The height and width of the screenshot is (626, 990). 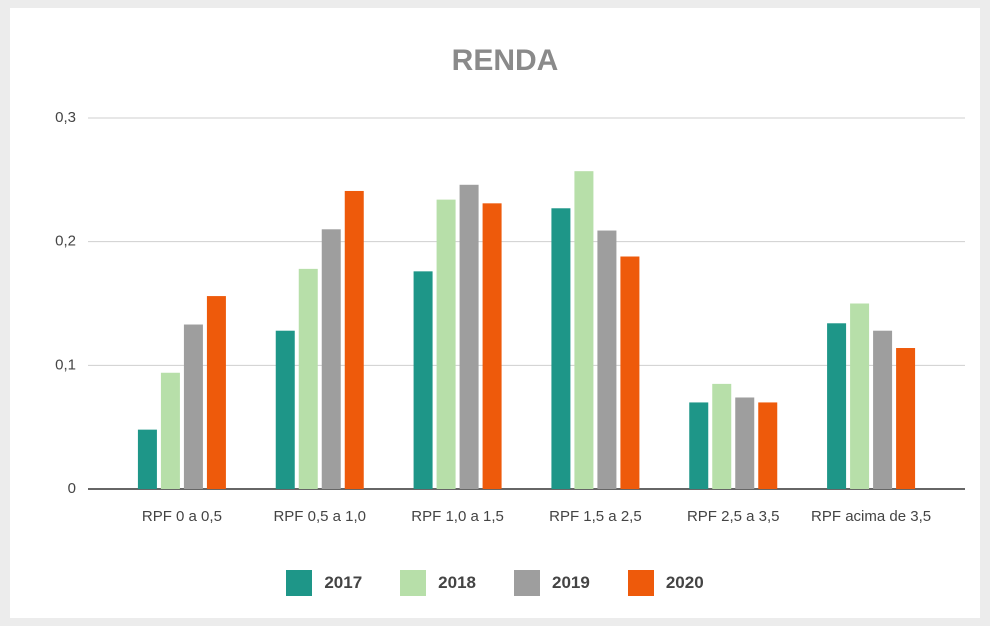 I want to click on legend-label: 2019, so click(x=571, y=582).